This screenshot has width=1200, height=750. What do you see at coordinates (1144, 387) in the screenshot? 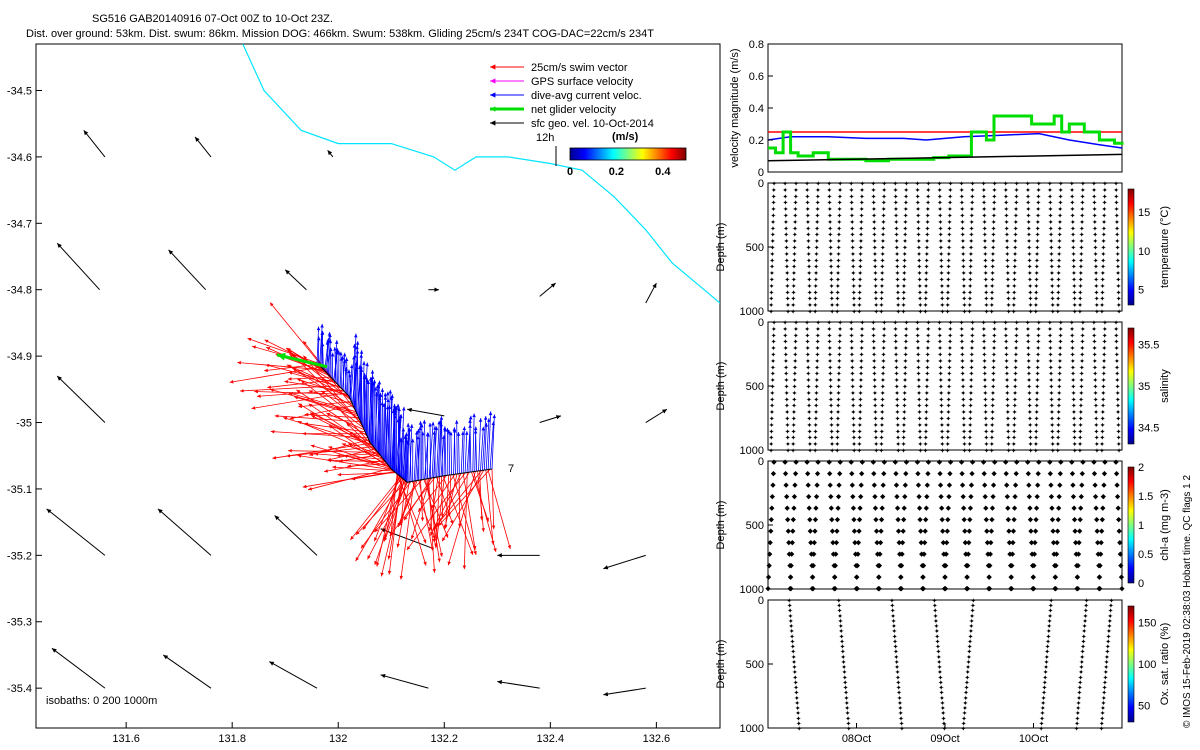
I see `colorbar-tick-label: 35` at bounding box center [1144, 387].